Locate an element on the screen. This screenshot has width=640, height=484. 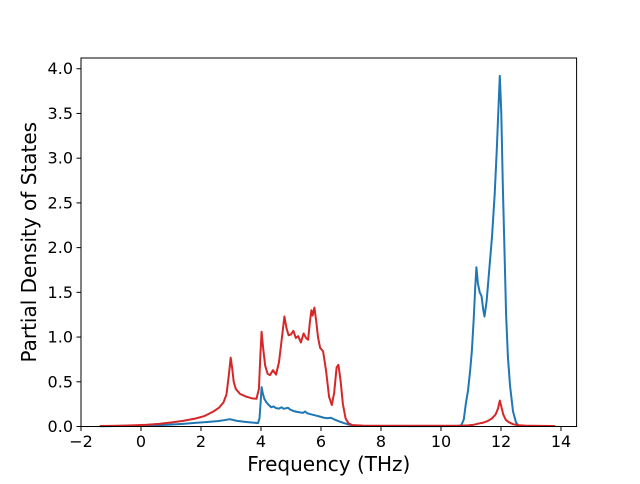
x-tick-label: 10 is located at coordinates (441, 441).